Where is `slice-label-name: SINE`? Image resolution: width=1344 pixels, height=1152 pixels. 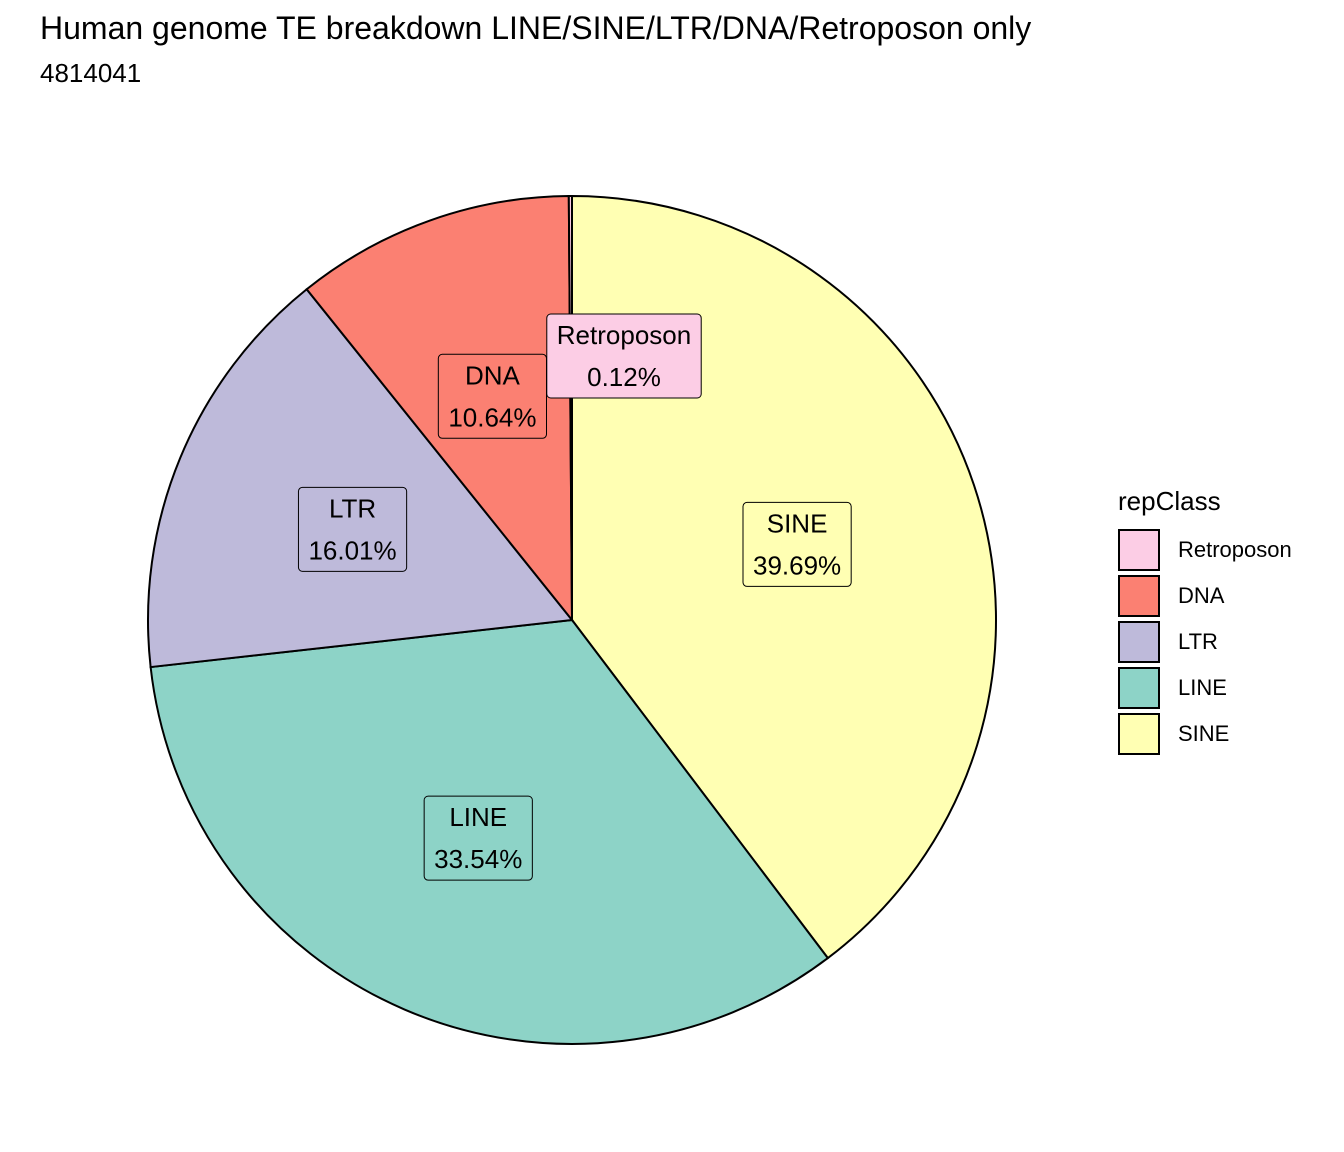 slice-label-name: SINE is located at coordinates (797, 523).